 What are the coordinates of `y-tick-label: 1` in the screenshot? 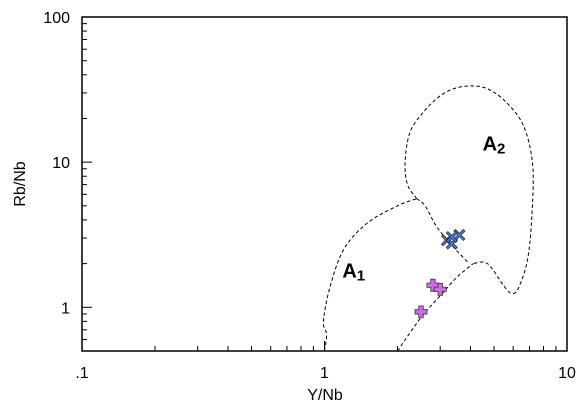 It's located at (65, 308).